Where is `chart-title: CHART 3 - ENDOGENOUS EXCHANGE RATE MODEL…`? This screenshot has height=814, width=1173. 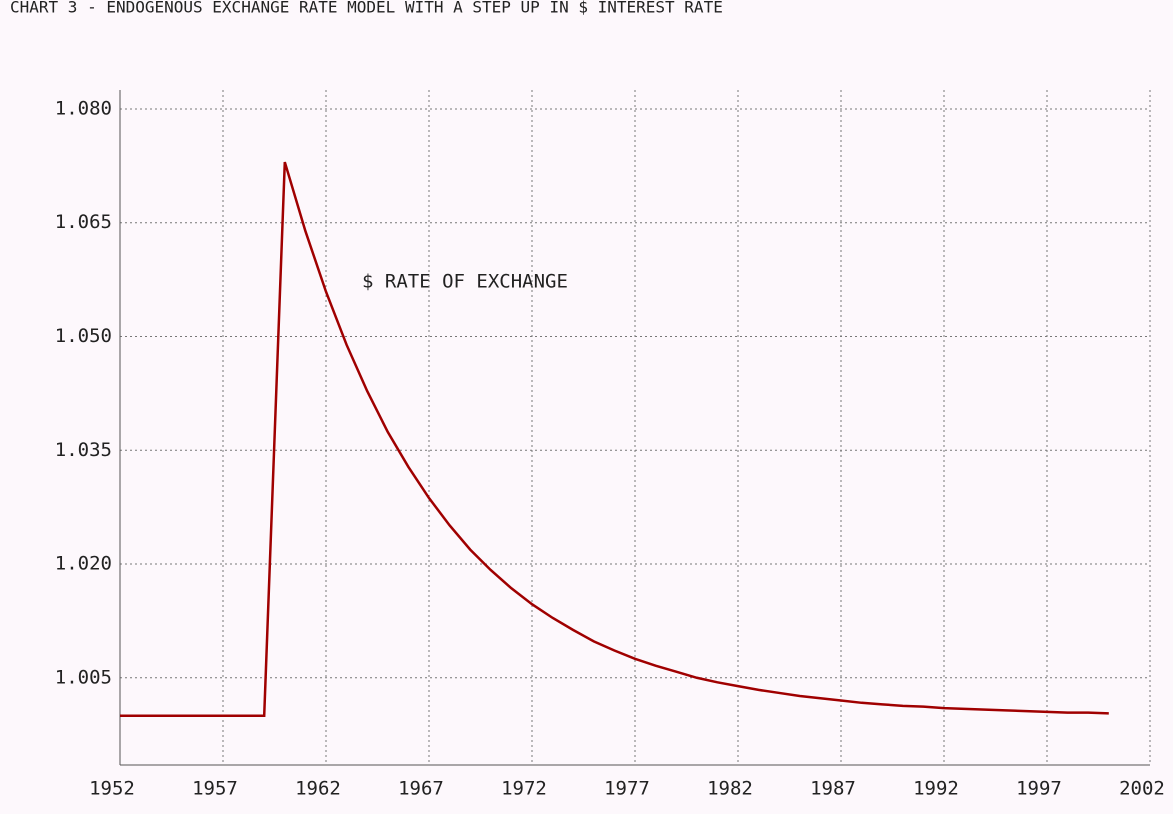
chart-title: CHART 3 - ENDOGENOUS EXCHANGE RATE MODEL… is located at coordinates (366, 8).